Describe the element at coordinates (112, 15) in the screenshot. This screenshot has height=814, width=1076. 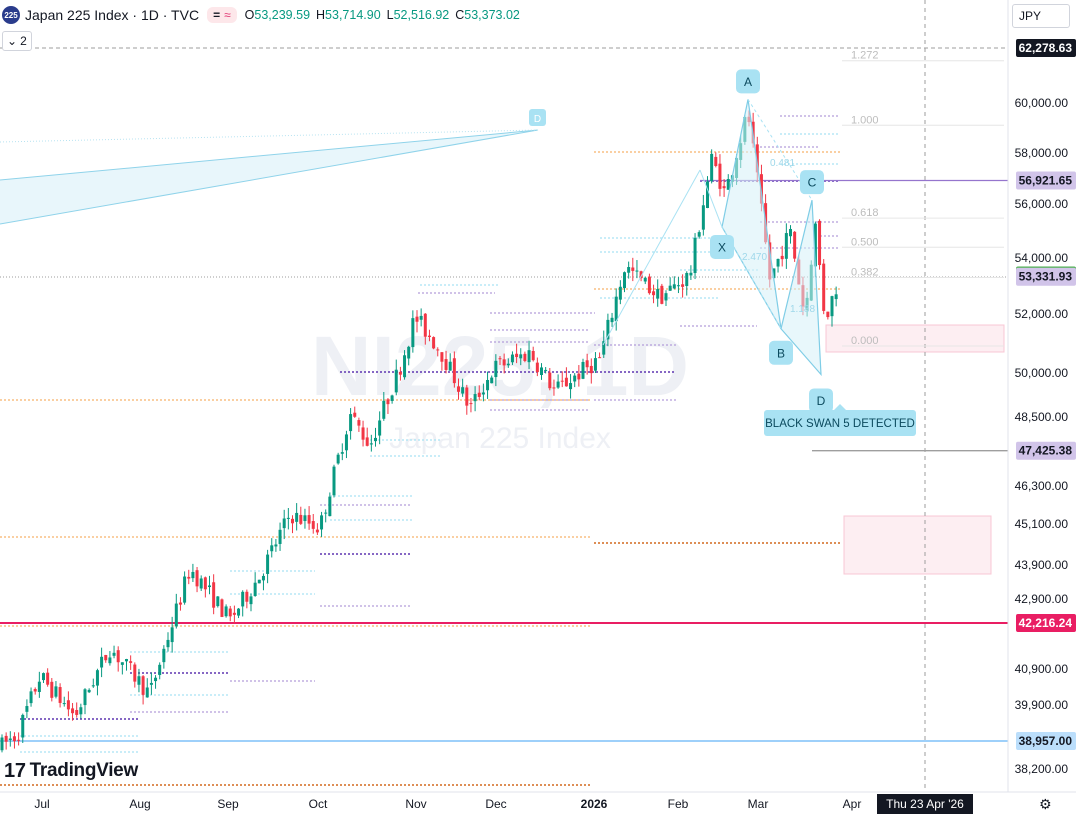
I see `chart-title: Japan 225 Index · 1D · TVC` at that location.